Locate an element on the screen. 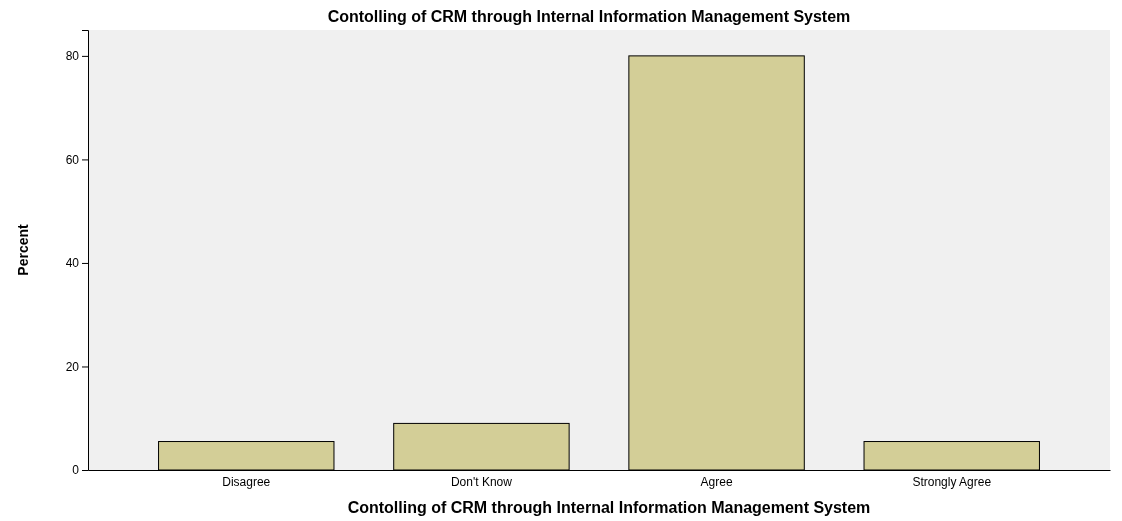  chart-title: Contolling of CRM through Internal Information Management System is located at coordinates (589, 16).